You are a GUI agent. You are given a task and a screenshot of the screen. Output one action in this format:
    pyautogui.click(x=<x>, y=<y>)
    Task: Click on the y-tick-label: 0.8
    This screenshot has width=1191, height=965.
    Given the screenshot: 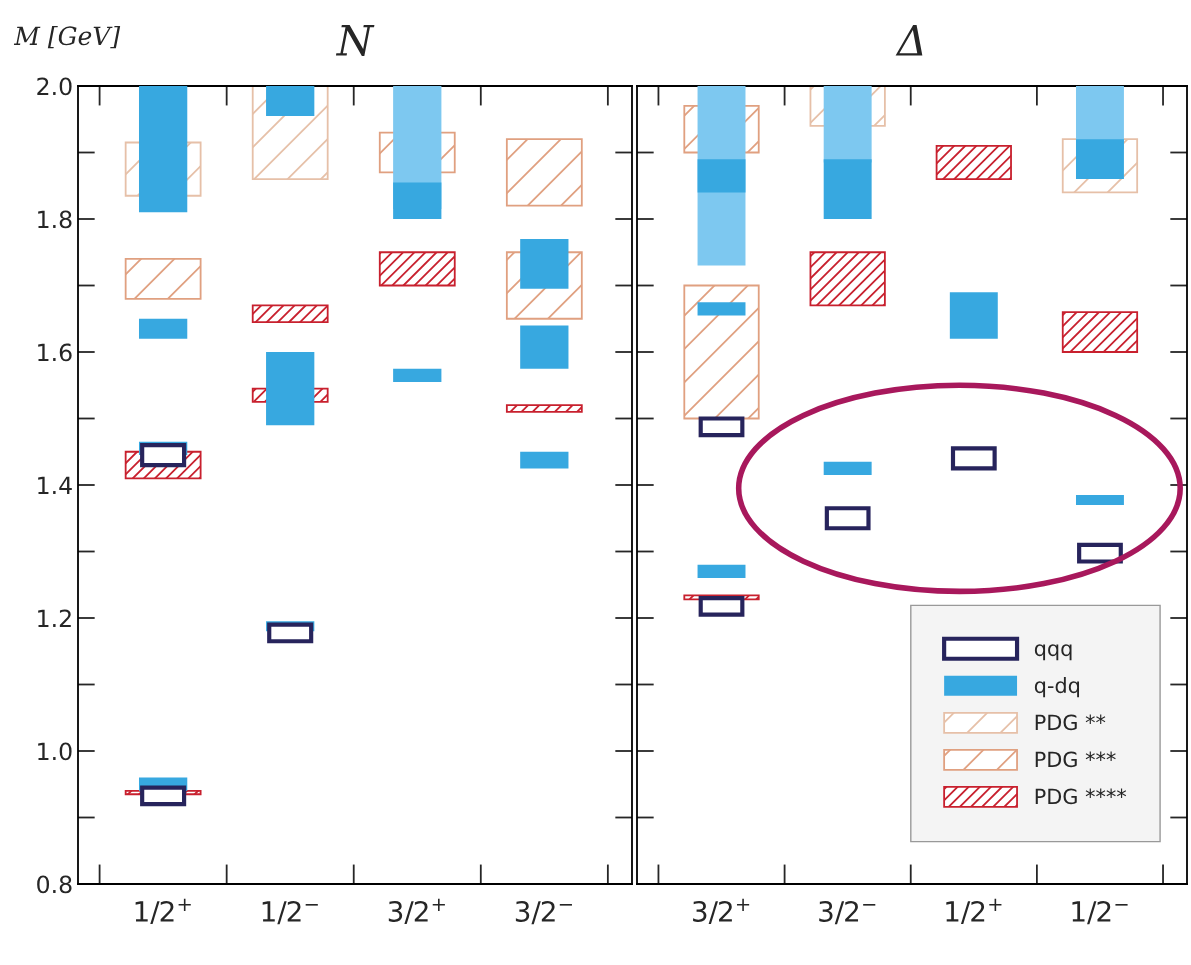 What is the action you would take?
    pyautogui.click(x=54, y=884)
    